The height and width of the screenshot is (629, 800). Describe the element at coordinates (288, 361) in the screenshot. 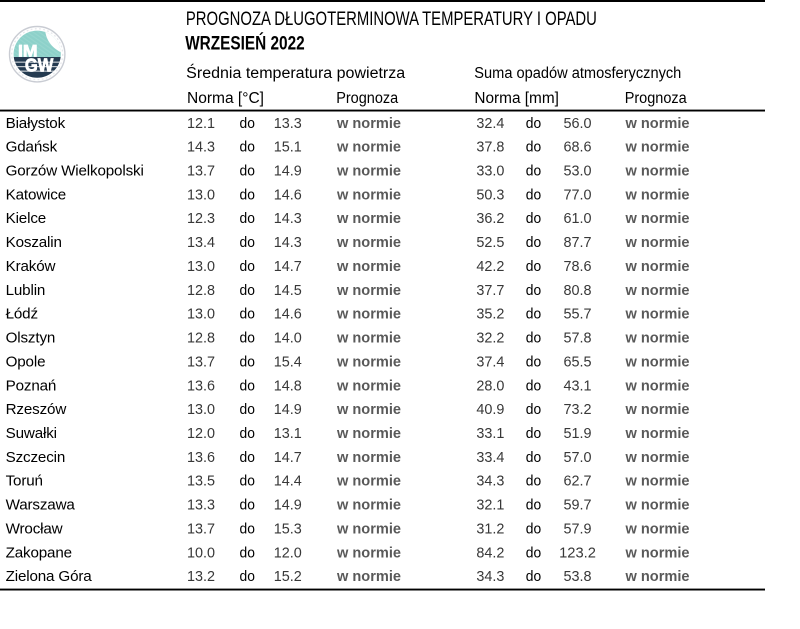

I see `svg-text: 15.4` at that location.